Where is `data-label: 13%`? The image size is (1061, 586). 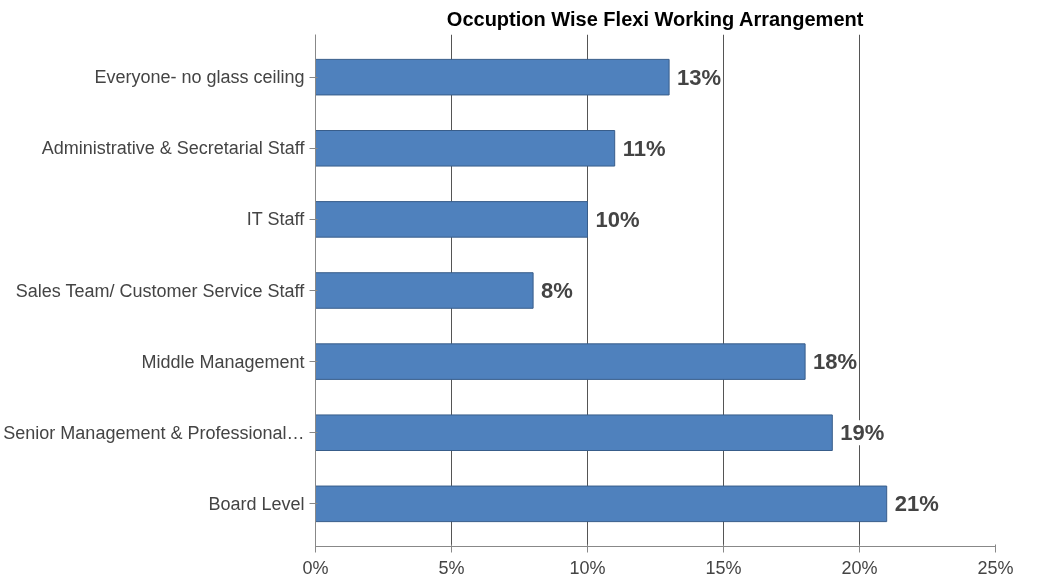 data-label: 13% is located at coordinates (699, 77).